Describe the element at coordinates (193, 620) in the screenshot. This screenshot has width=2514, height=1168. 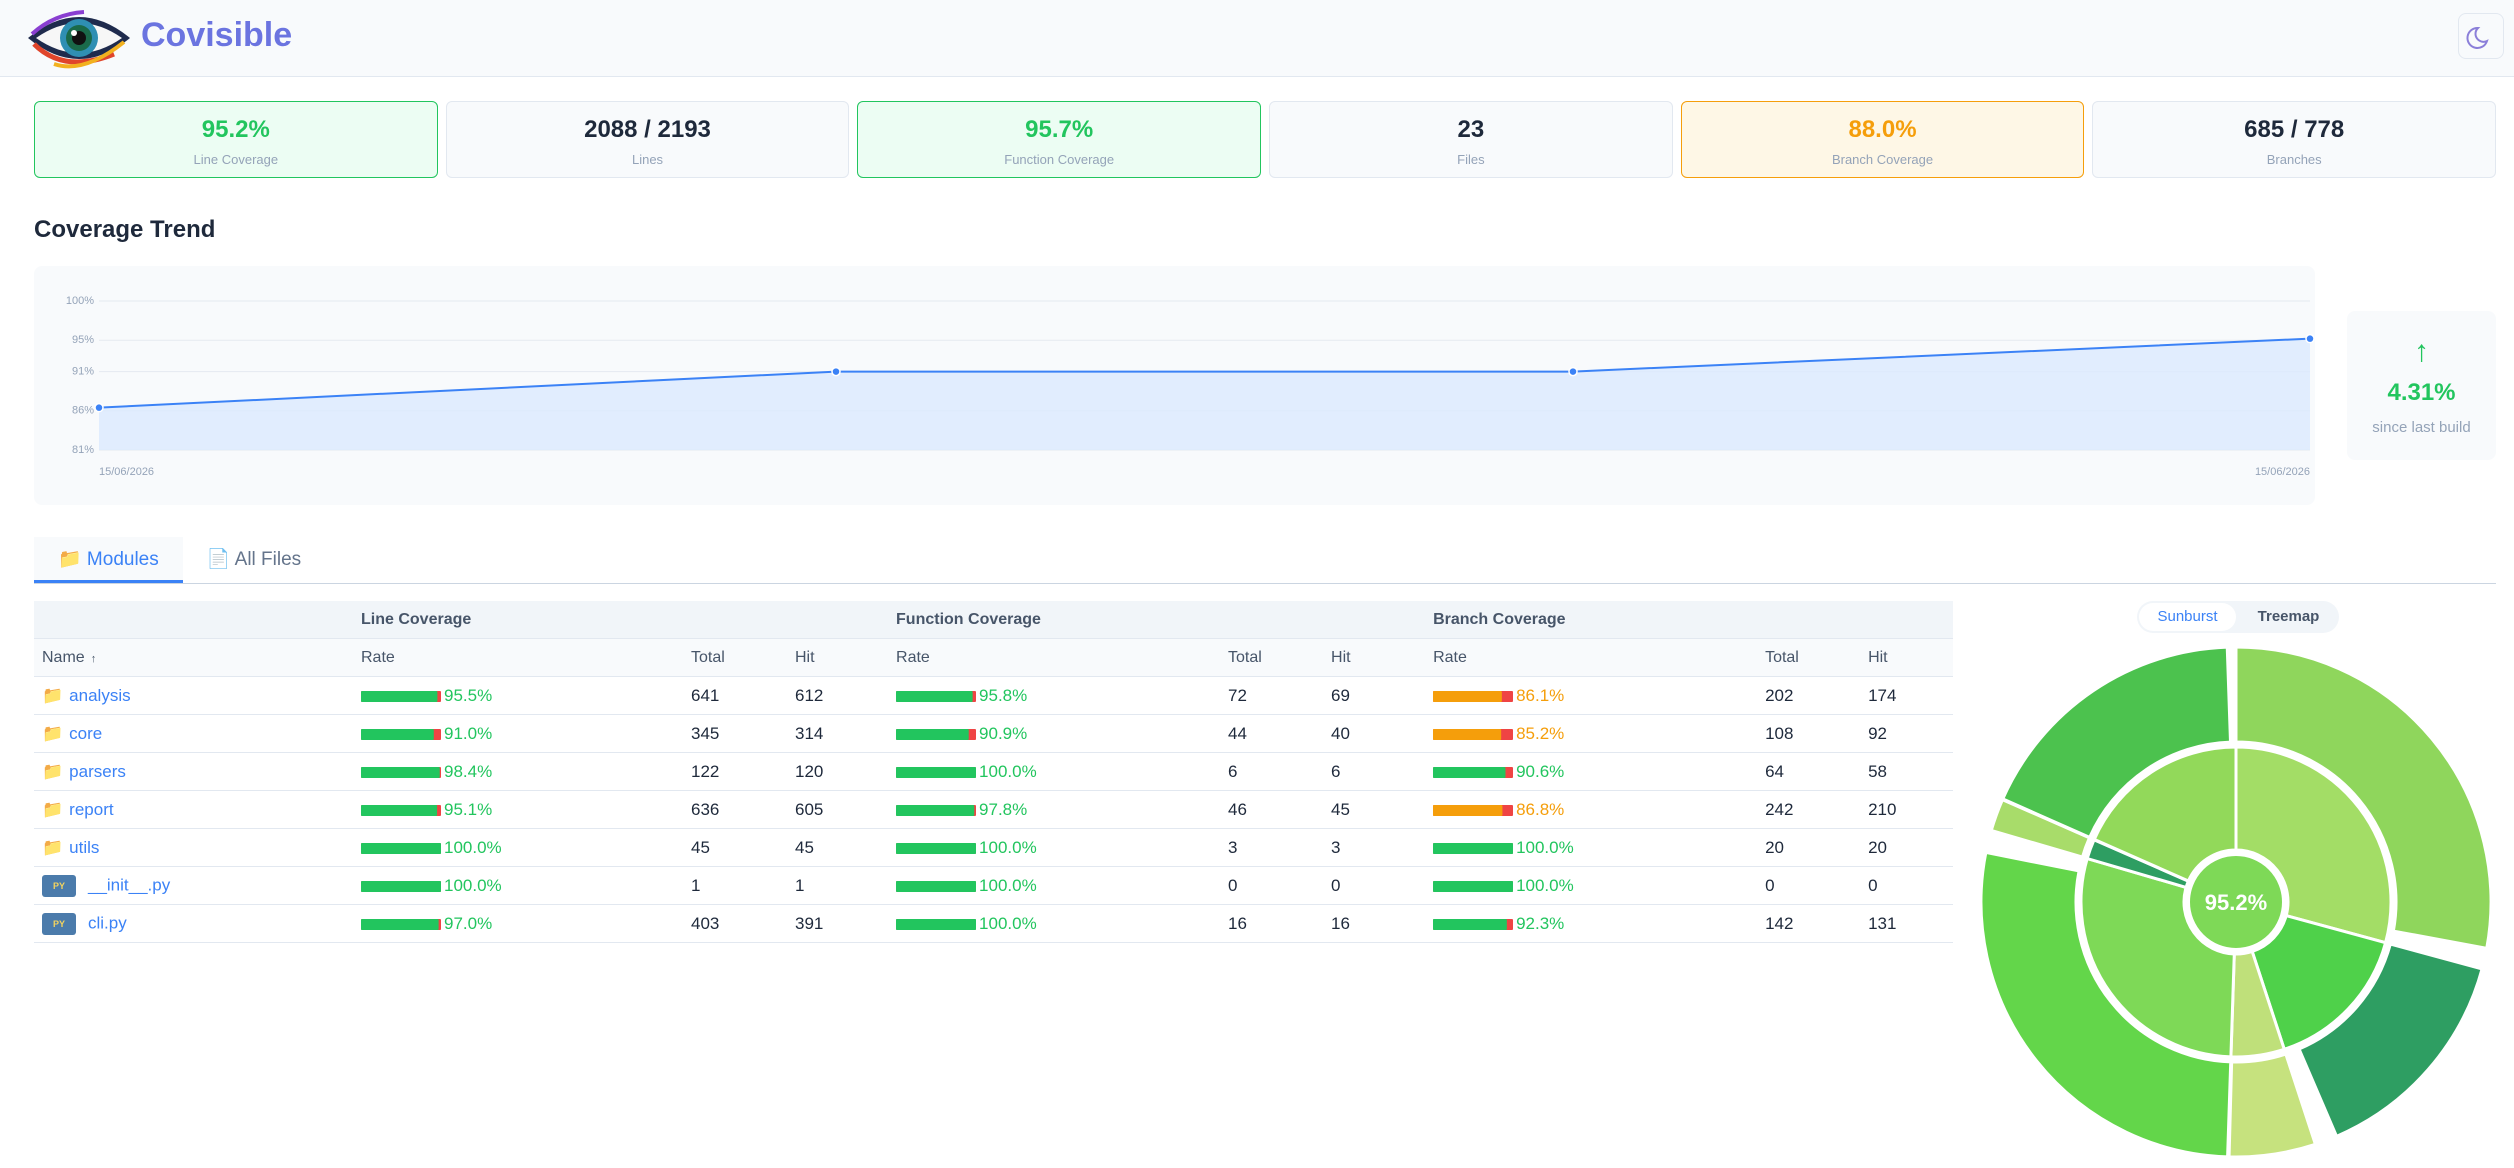
I see `group-header` at that location.